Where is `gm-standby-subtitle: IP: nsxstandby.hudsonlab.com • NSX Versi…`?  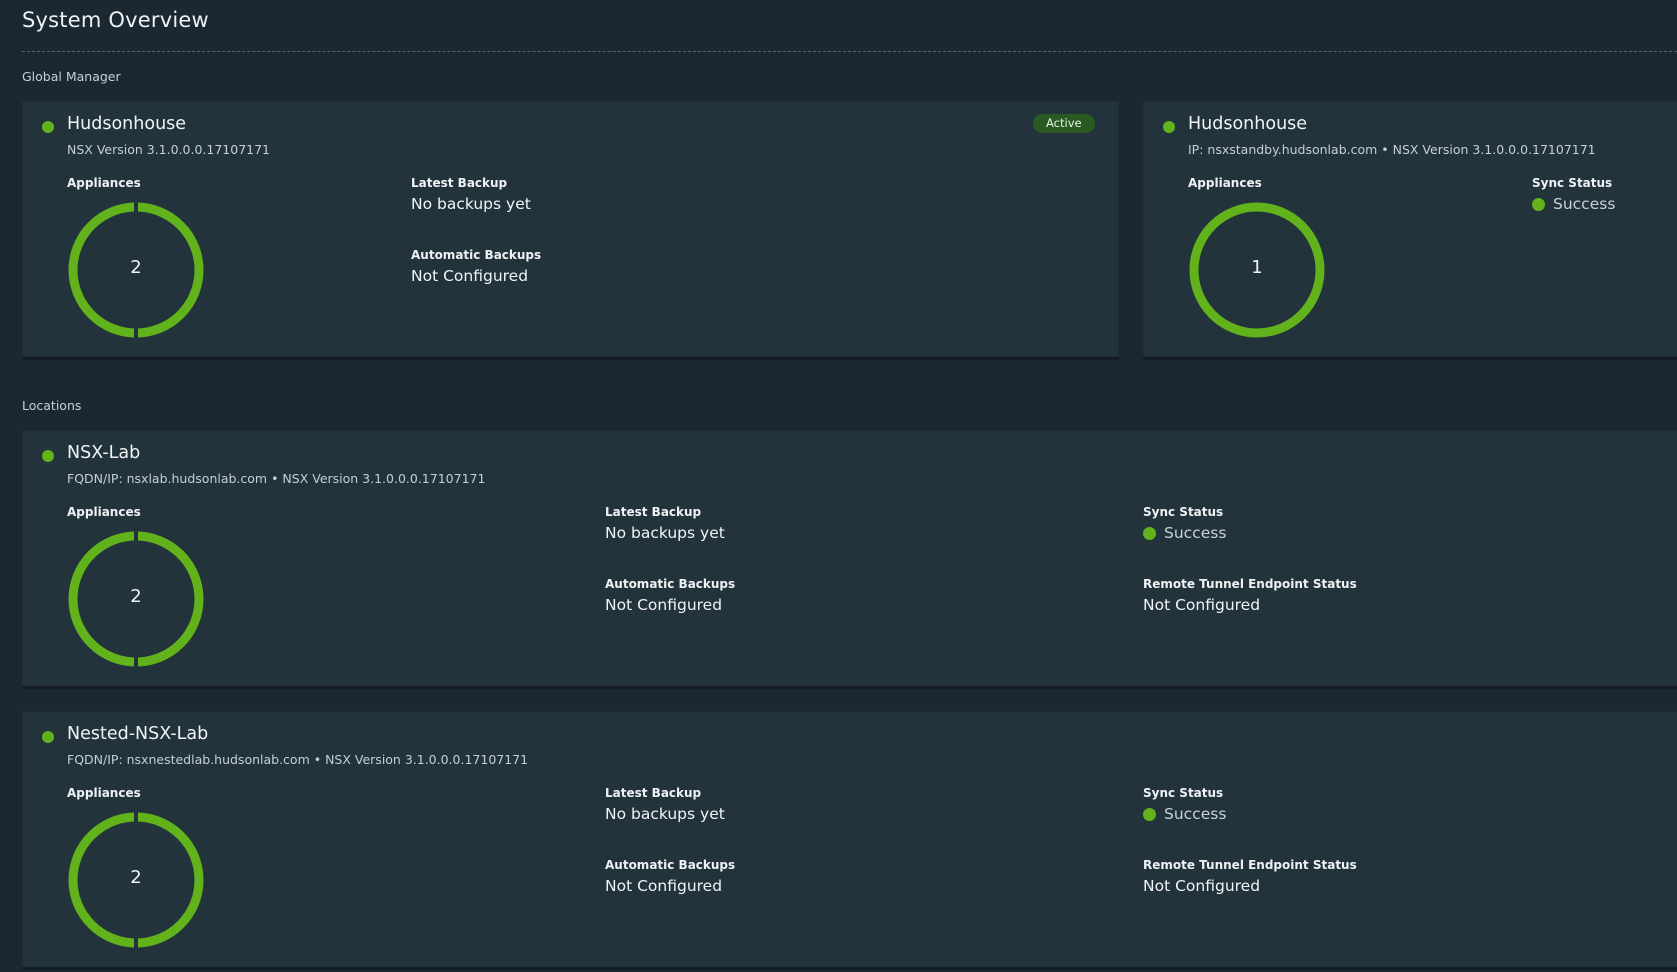
gm-standby-subtitle: IP: nsxstandby.hudsonlab.com • NSX Versi… is located at coordinates (1392, 149).